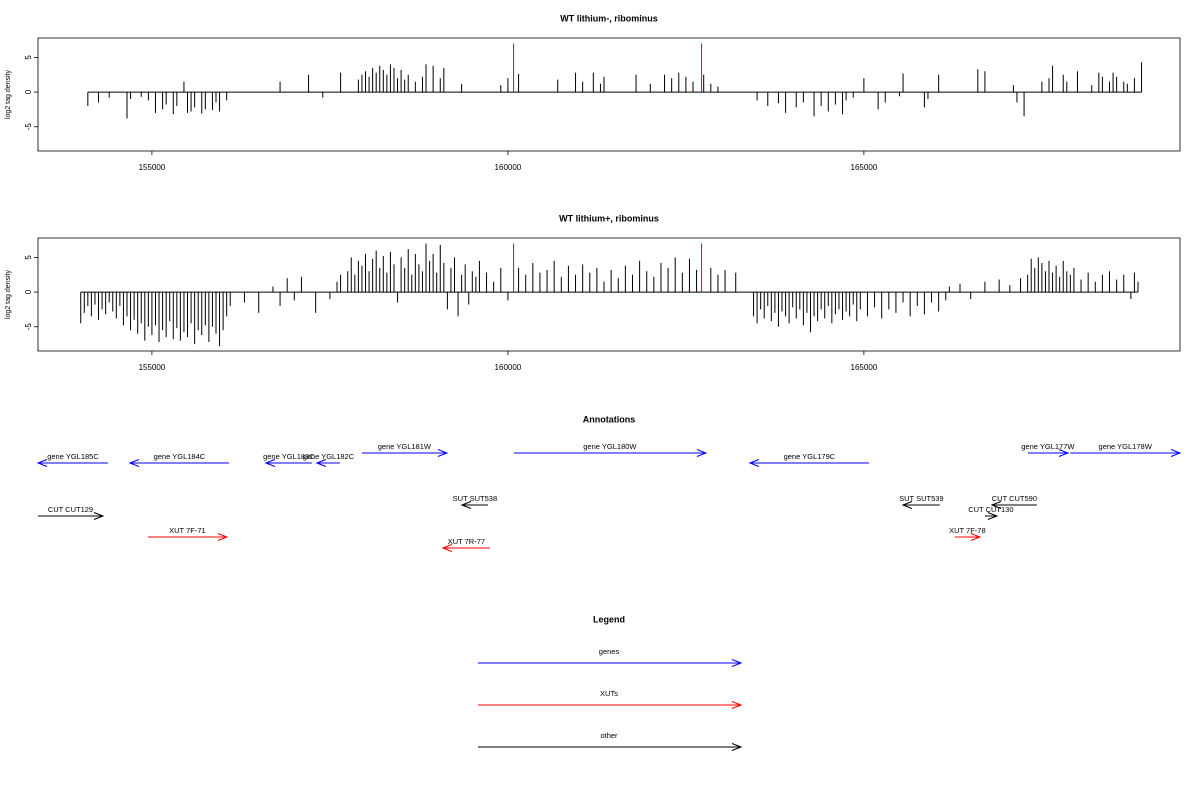  I want to click on feature-label: gene YGL182C, so click(329, 456).